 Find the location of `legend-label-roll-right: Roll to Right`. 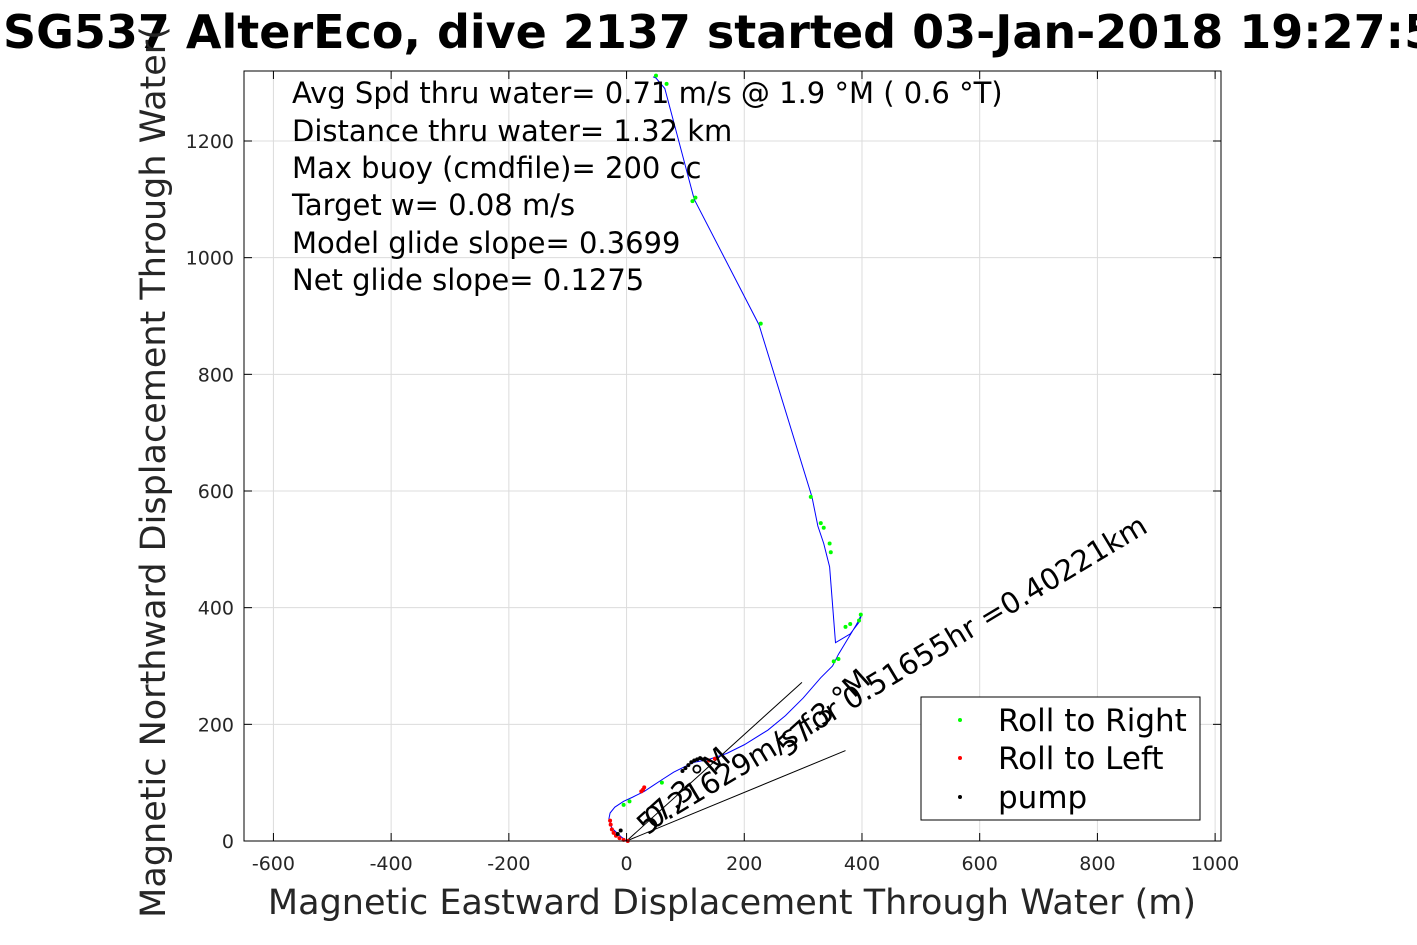

legend-label-roll-right: Roll to Right is located at coordinates (1092, 721).